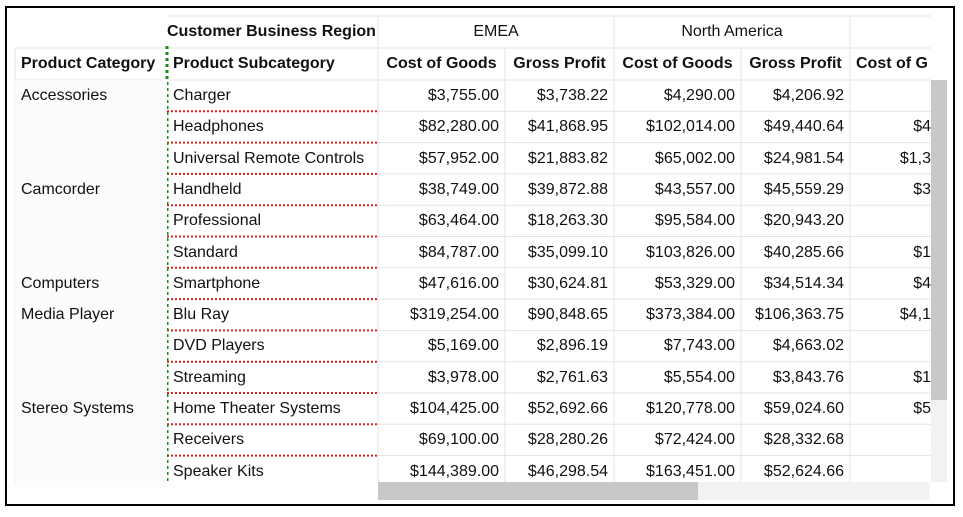  Describe the element at coordinates (254, 63) in the screenshot. I see `product-subcategory-header: Product Subcategory` at that location.